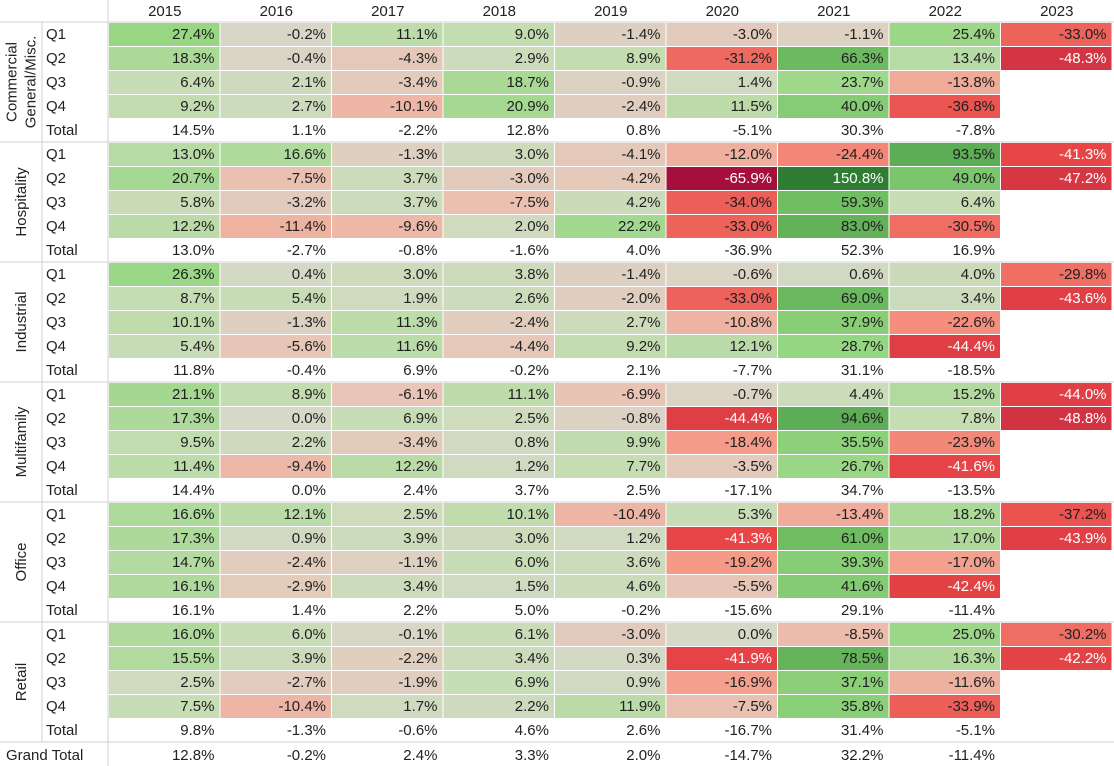  What do you see at coordinates (529, 250) in the screenshot?
I see `total-value: -1.6%` at bounding box center [529, 250].